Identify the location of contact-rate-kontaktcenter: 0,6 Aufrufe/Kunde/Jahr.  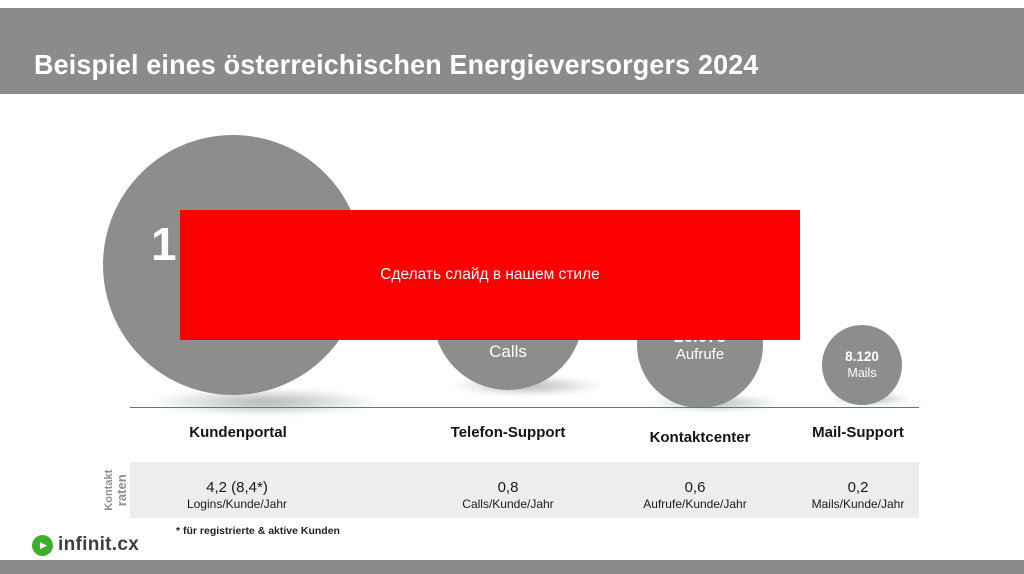
(695, 495).